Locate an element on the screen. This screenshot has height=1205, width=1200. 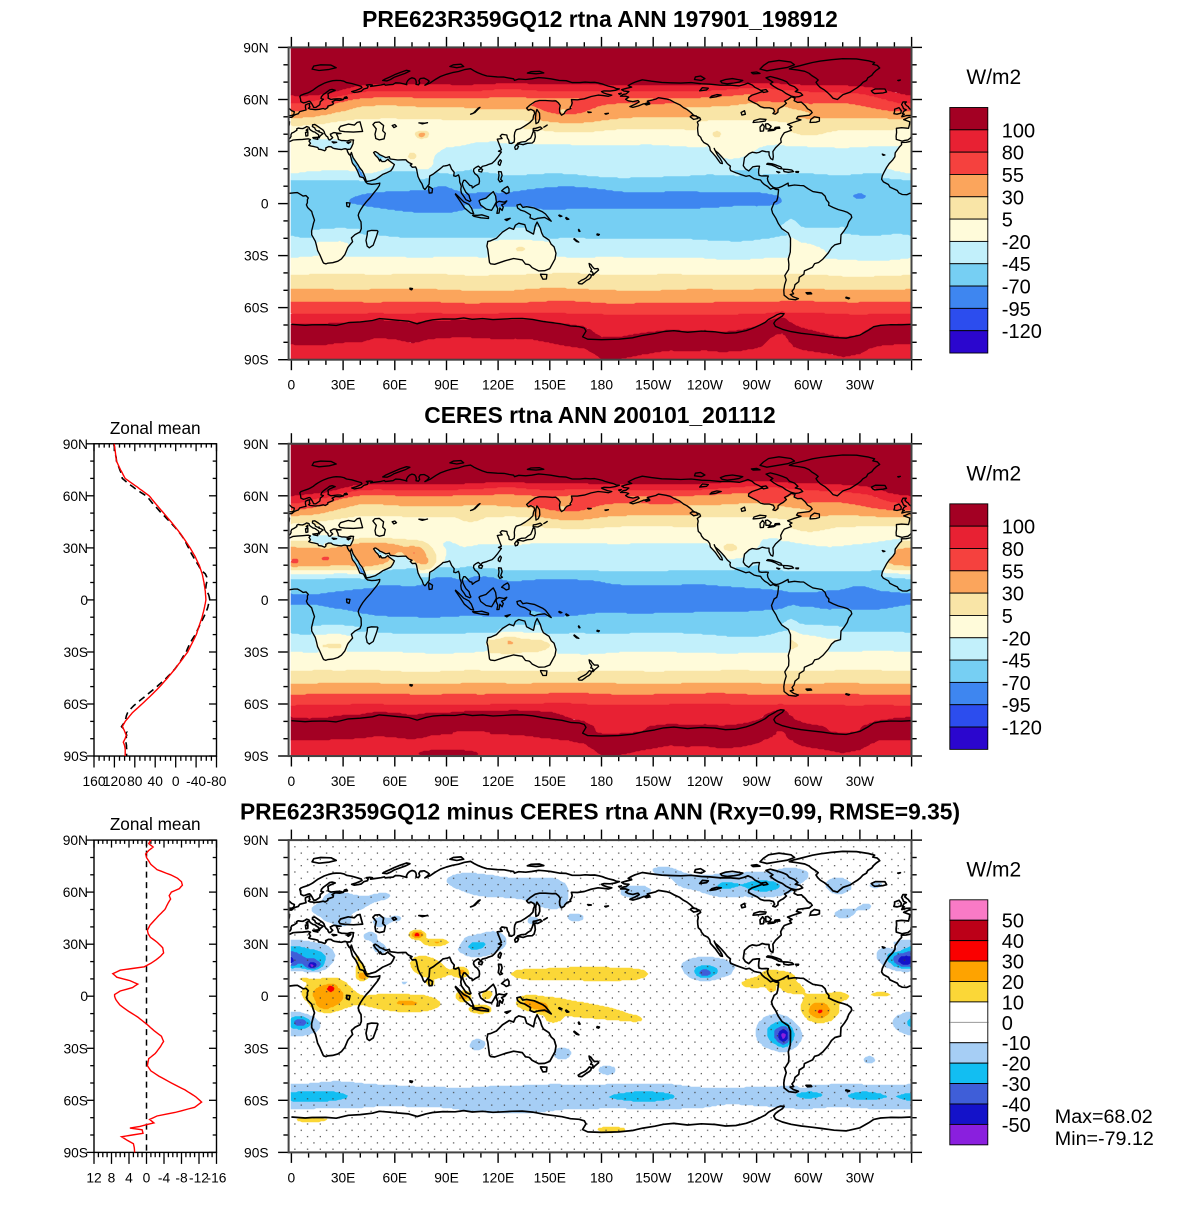
svg-text: -95 is located at coordinates (1016, 706).